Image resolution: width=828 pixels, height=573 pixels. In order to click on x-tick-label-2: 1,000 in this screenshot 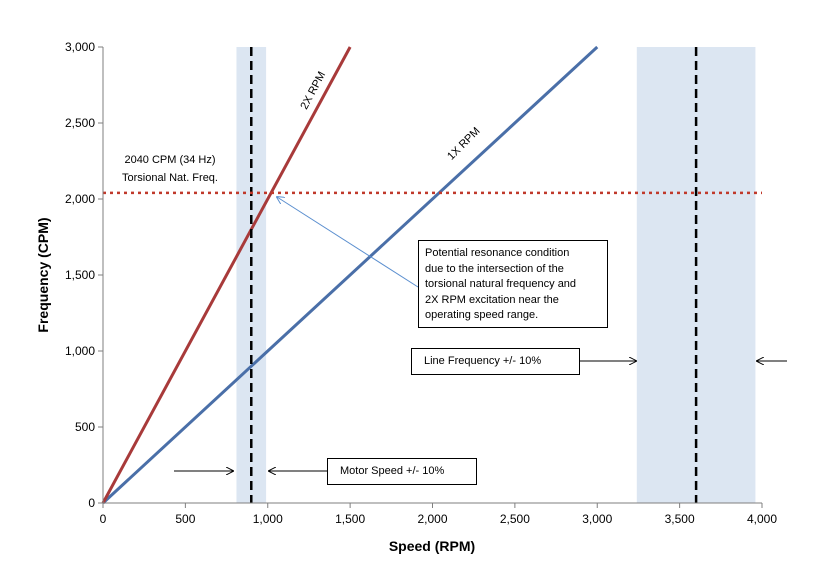, I will do `click(268, 519)`.